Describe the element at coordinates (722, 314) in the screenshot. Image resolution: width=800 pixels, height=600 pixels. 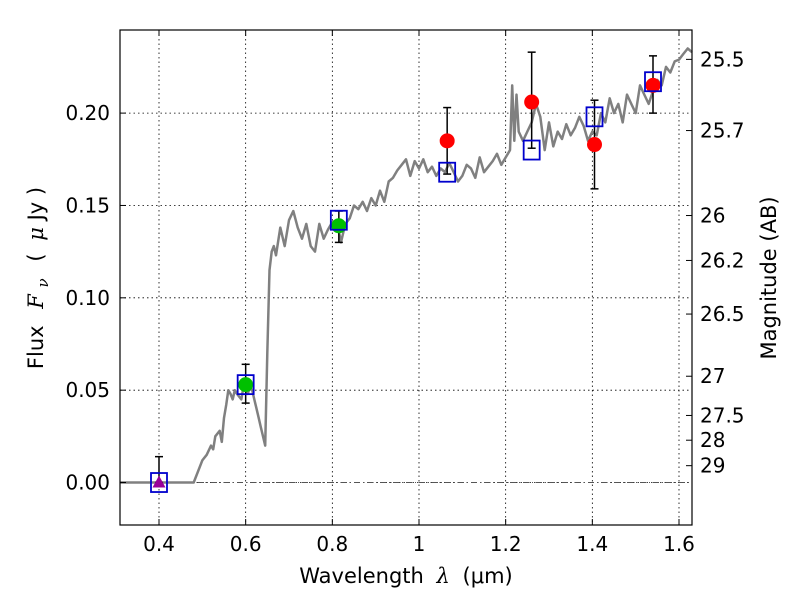
I see `magnitude-tick-label: 26.5` at that location.